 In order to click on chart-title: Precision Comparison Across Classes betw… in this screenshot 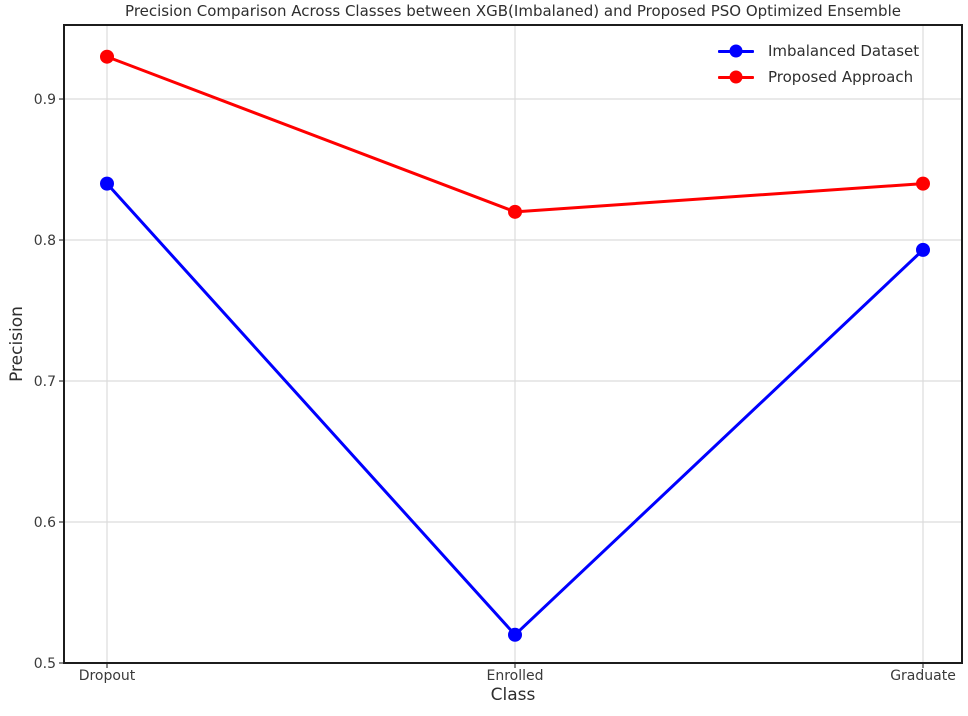, I will do `click(513, 11)`.